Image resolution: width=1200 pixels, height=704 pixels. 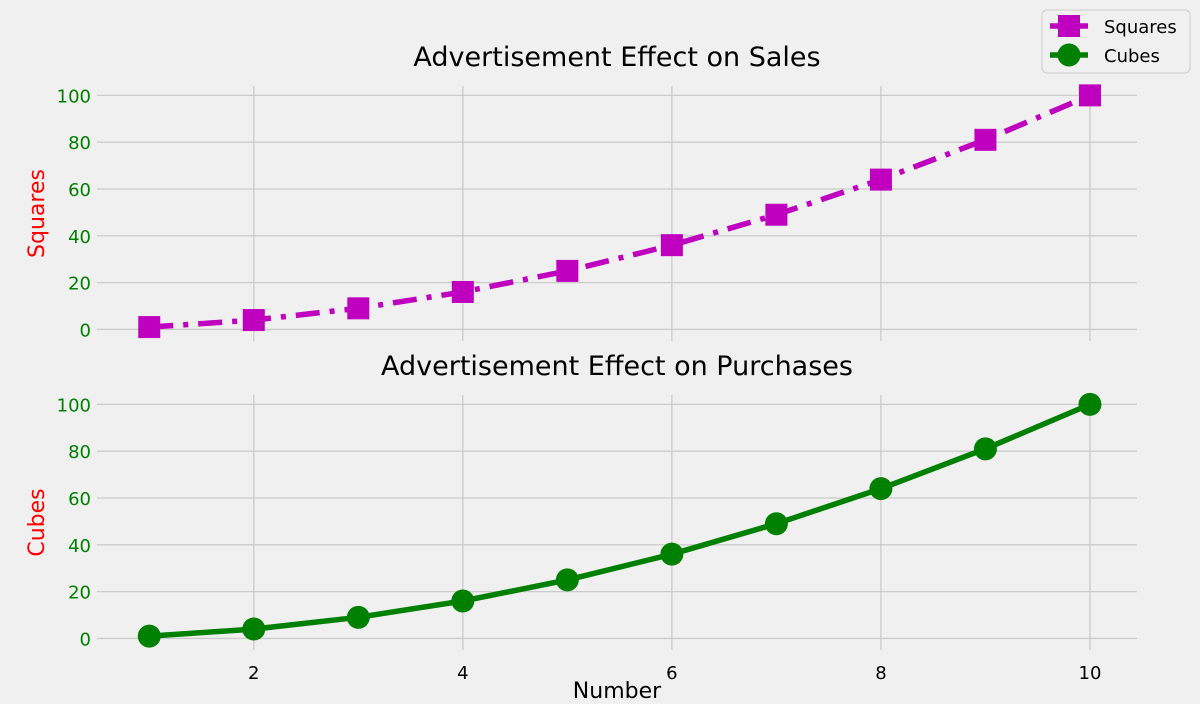 I want to click on legend-label: Squares, so click(x=1140, y=27).